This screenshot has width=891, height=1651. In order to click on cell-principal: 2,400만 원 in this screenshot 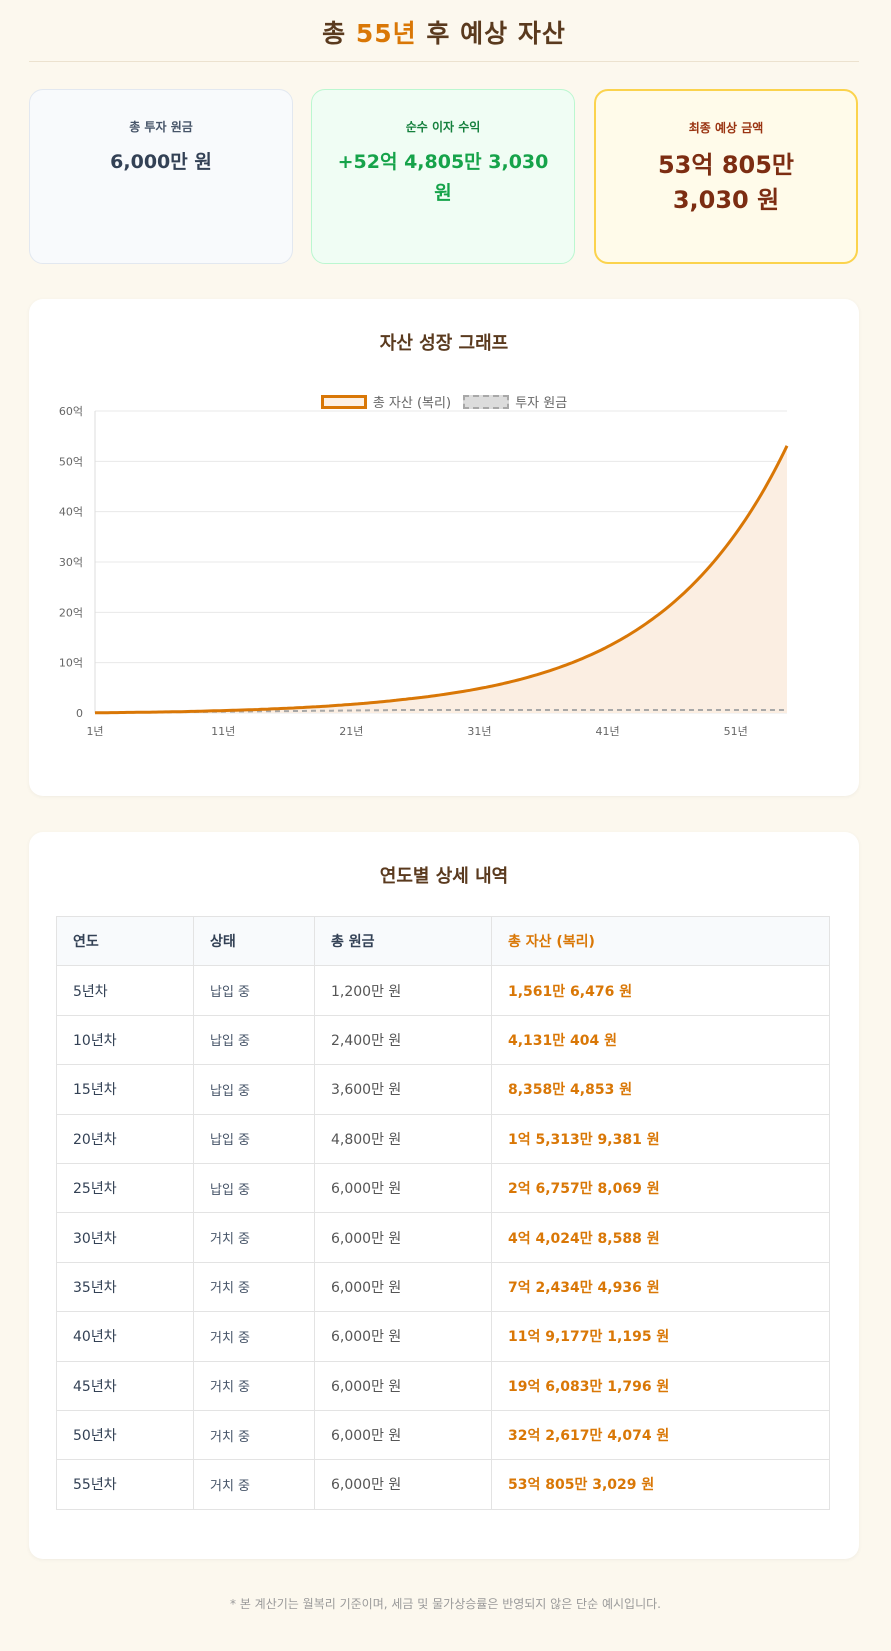, I will do `click(403, 1040)`.